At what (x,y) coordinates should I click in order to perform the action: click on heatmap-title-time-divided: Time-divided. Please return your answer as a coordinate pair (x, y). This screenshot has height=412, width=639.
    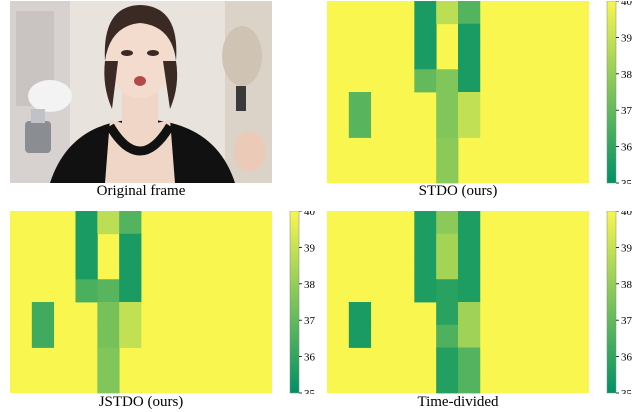
    Looking at the image, I should click on (458, 402).